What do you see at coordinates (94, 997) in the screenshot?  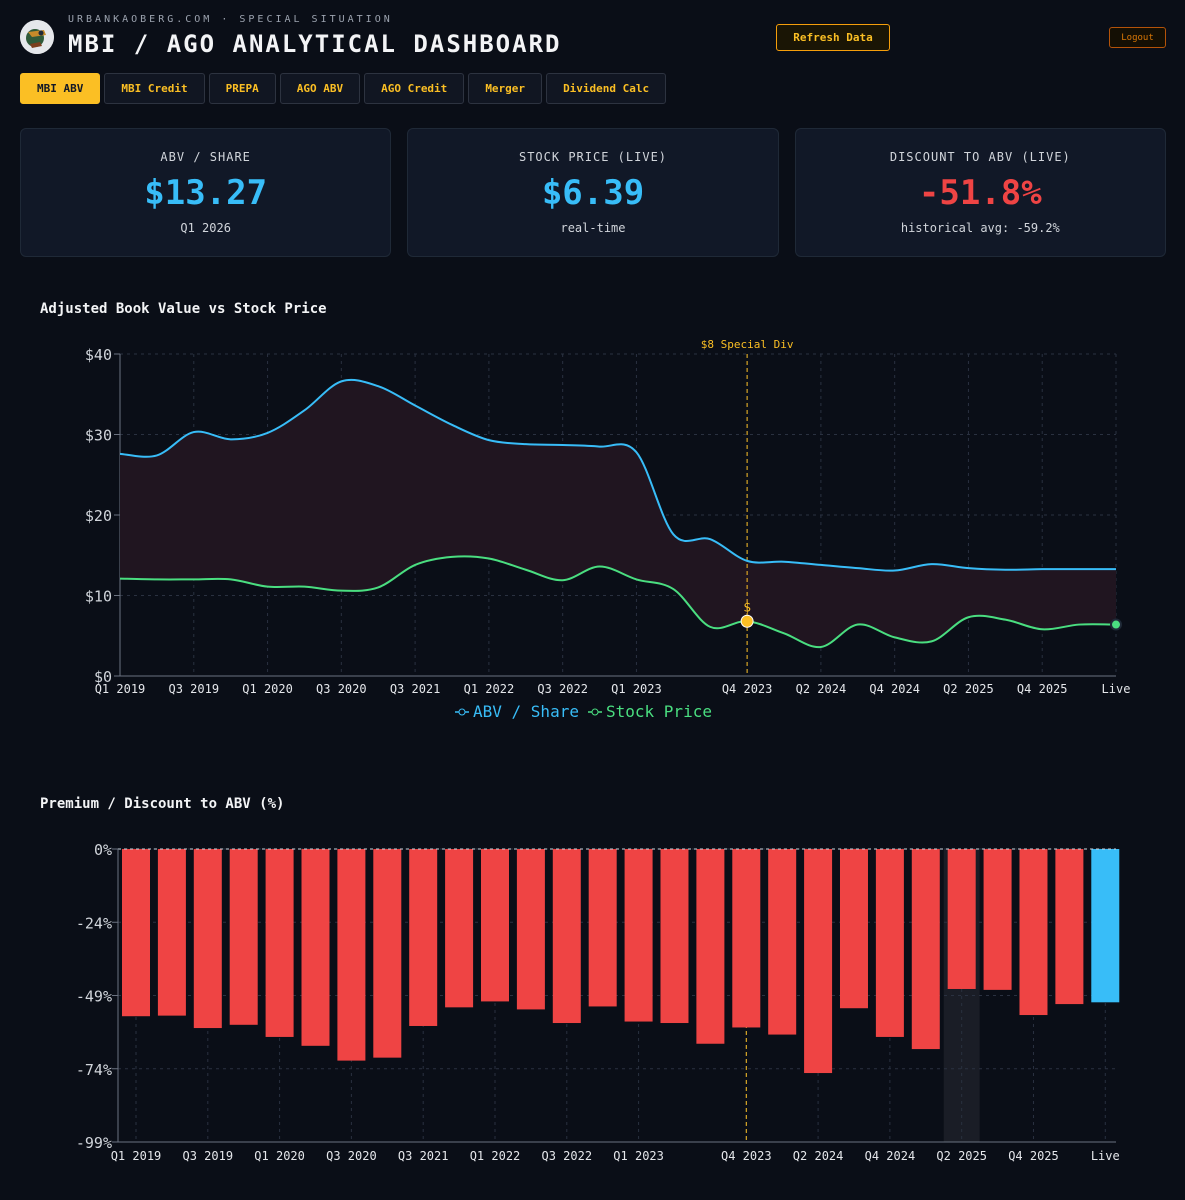 I see `y-tick-label: -49%` at bounding box center [94, 997].